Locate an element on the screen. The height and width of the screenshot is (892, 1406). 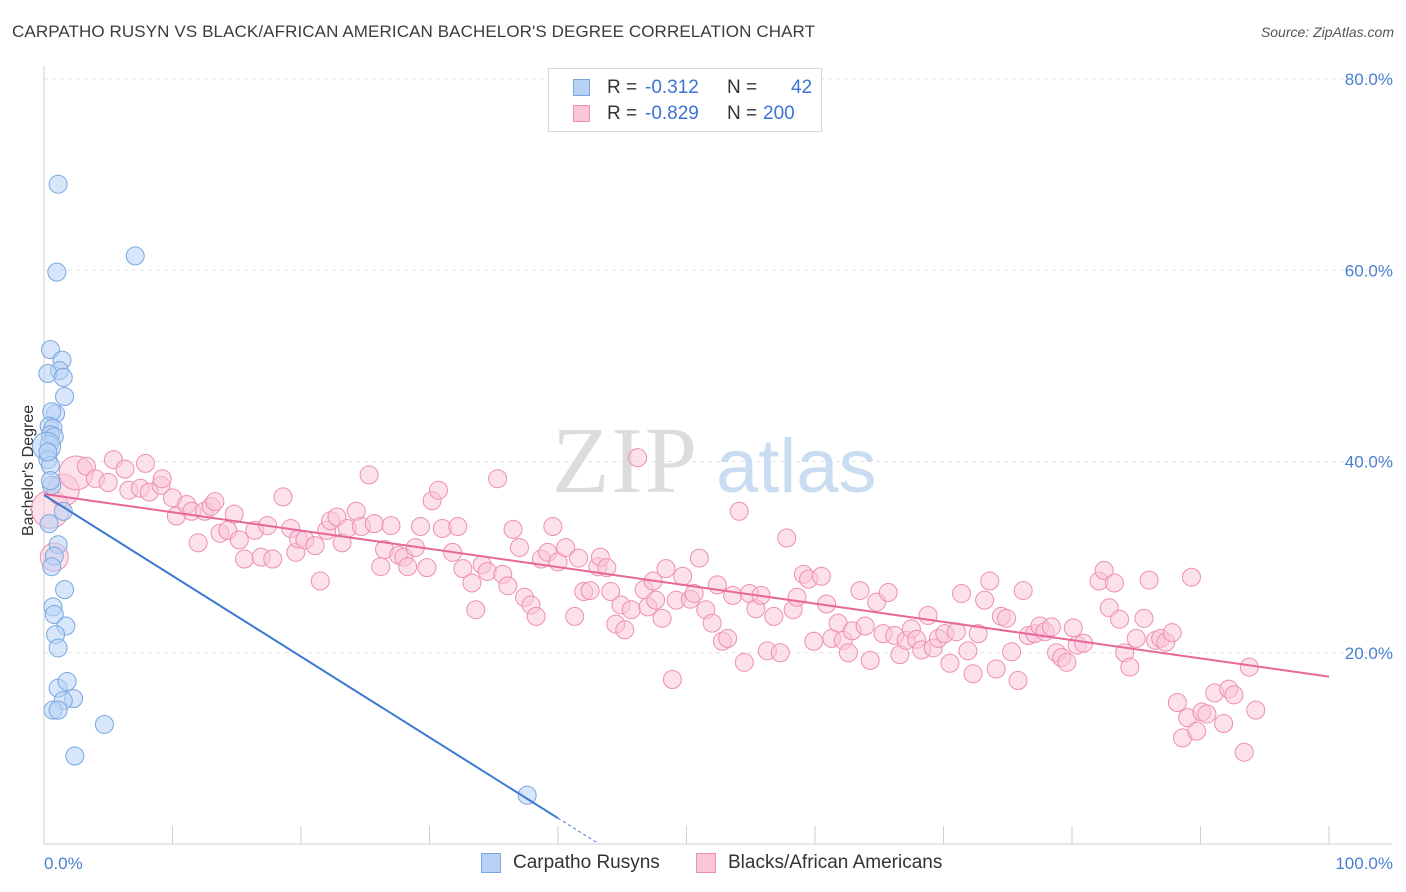
watermark-atlas: atlas is located at coordinates (796, 466).